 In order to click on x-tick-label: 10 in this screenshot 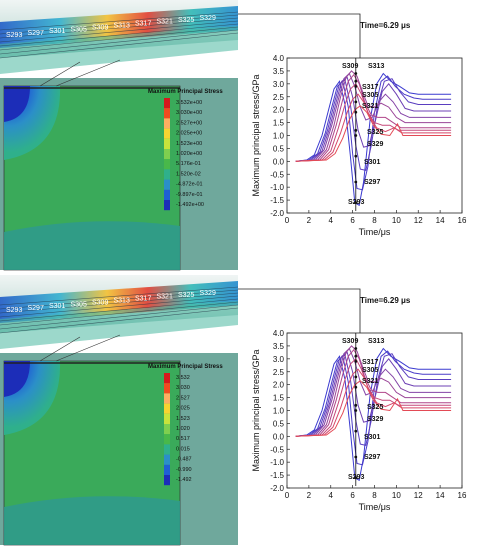, I will do `click(396, 495)`.